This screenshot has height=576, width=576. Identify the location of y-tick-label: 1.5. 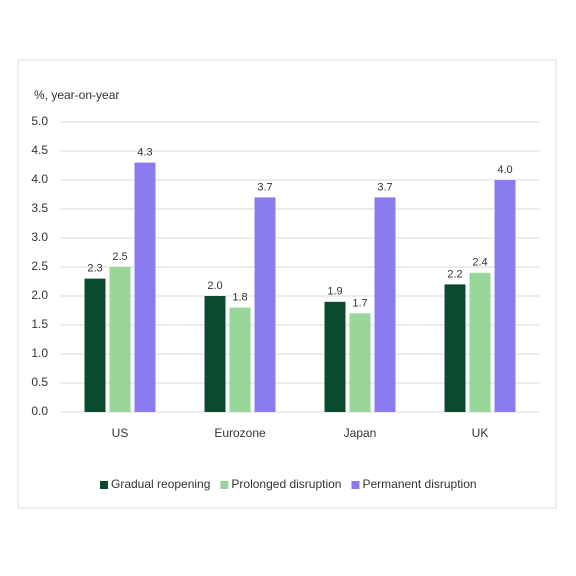
(39, 324).